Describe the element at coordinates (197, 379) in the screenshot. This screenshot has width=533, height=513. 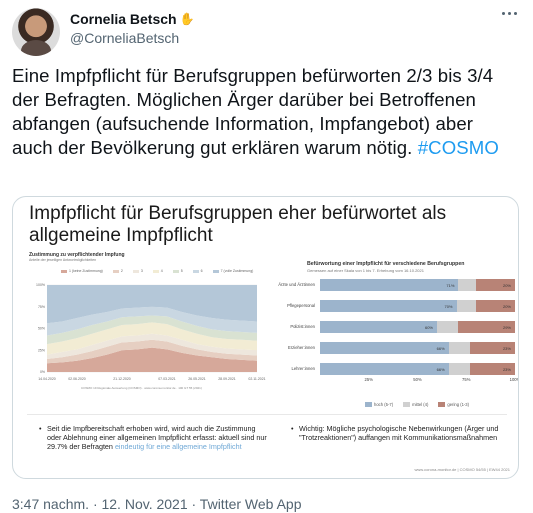
I see `left-chart-x-tick: 26.05.2021` at that location.